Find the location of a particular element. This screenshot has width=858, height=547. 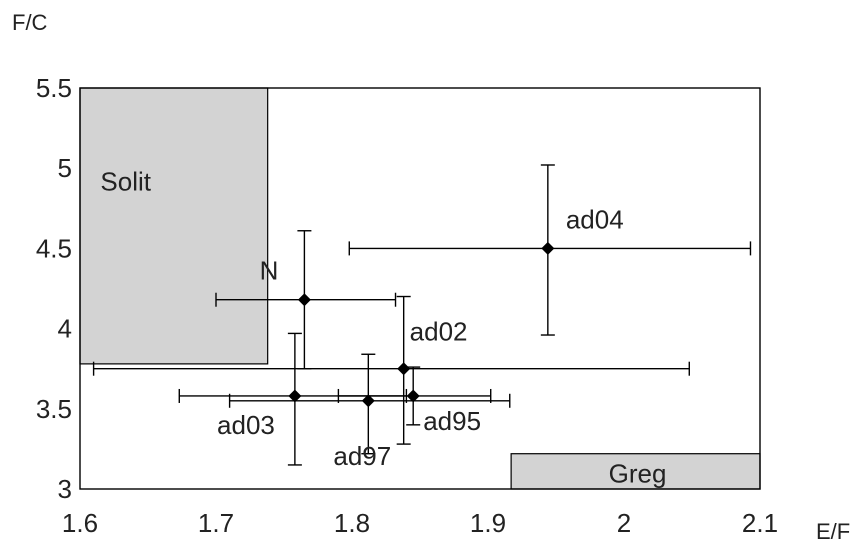

region-greg is located at coordinates (635, 471).